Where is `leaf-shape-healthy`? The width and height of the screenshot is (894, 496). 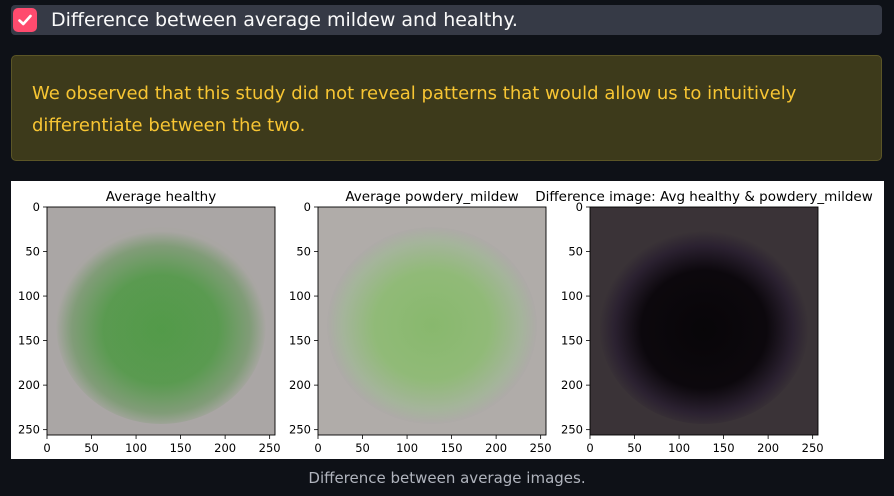 leaf-shape-healthy is located at coordinates (161, 326).